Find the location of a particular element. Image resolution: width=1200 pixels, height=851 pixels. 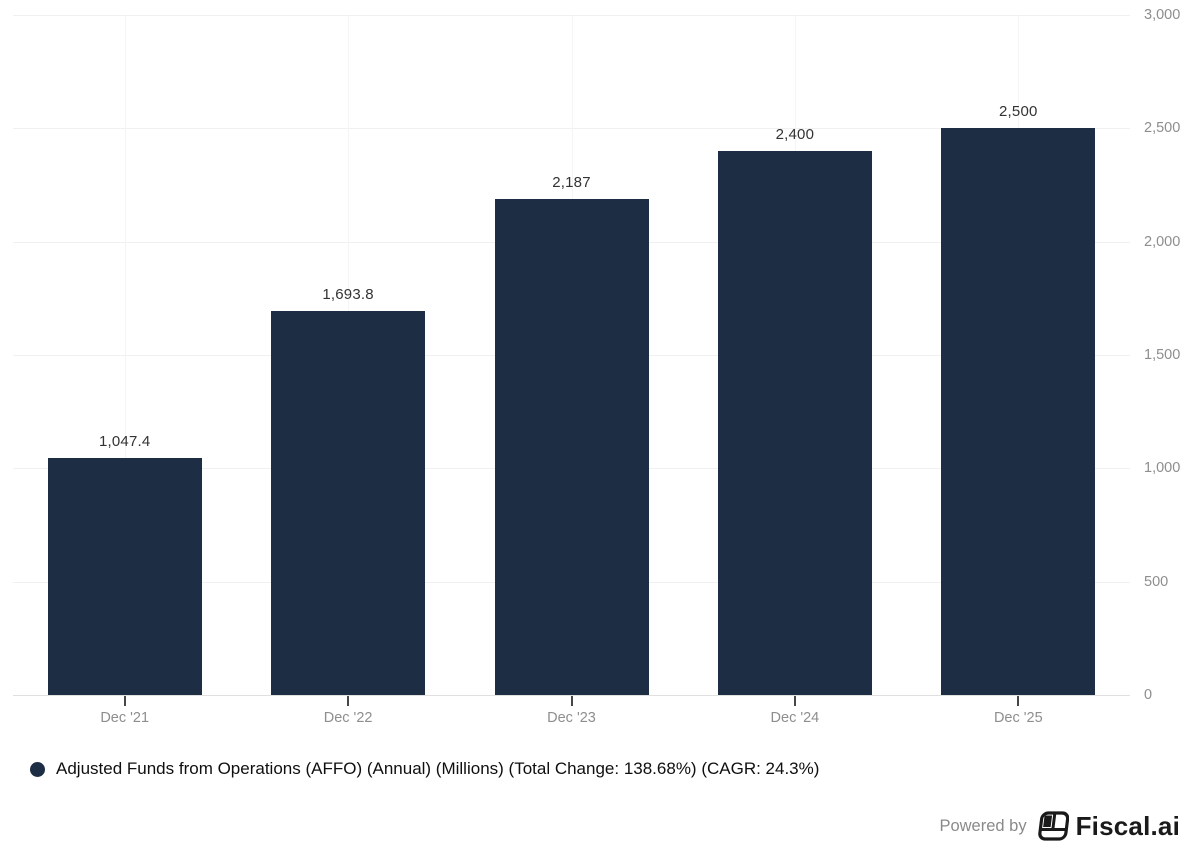

bar-value-label: 1,693.8 is located at coordinates (348, 295).